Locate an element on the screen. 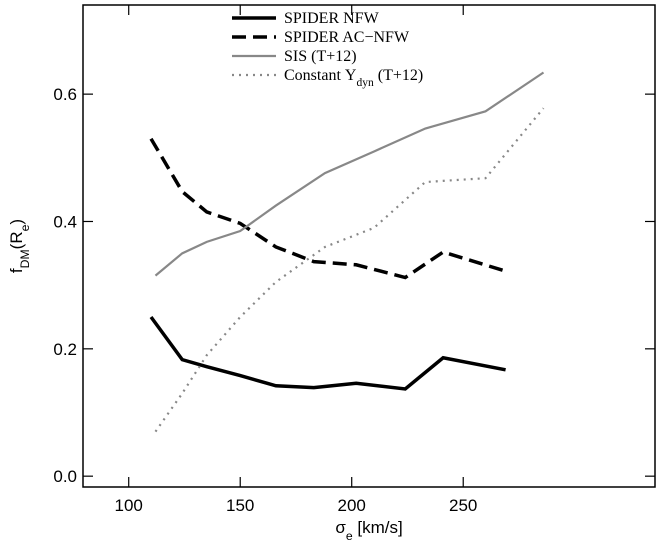 The height and width of the screenshot is (543, 660). text-part: Constant Υ is located at coordinates (320, 75).